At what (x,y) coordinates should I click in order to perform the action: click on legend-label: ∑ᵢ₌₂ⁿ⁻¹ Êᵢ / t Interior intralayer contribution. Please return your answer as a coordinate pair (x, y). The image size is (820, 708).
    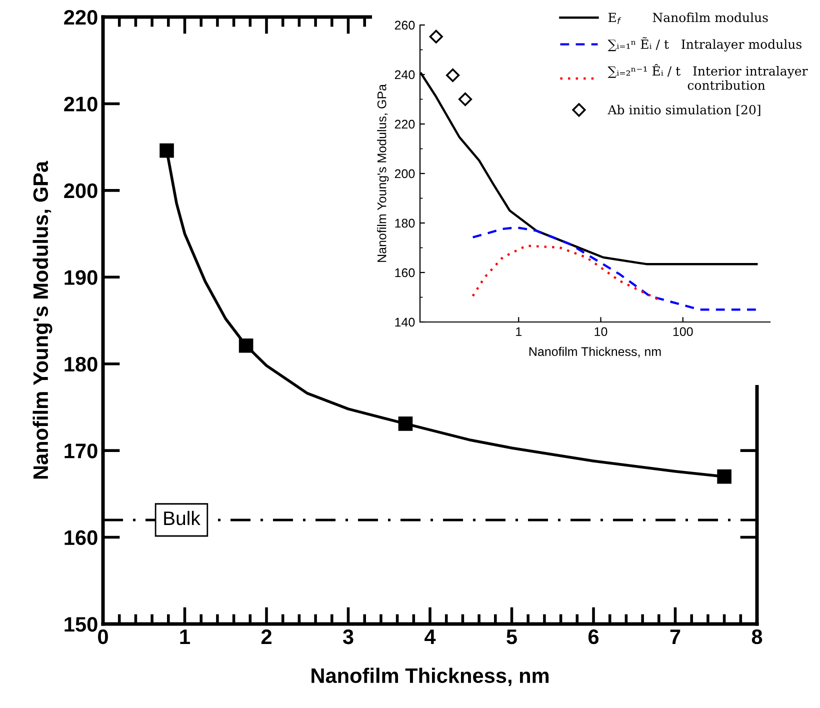
    Looking at the image, I should click on (708, 77).